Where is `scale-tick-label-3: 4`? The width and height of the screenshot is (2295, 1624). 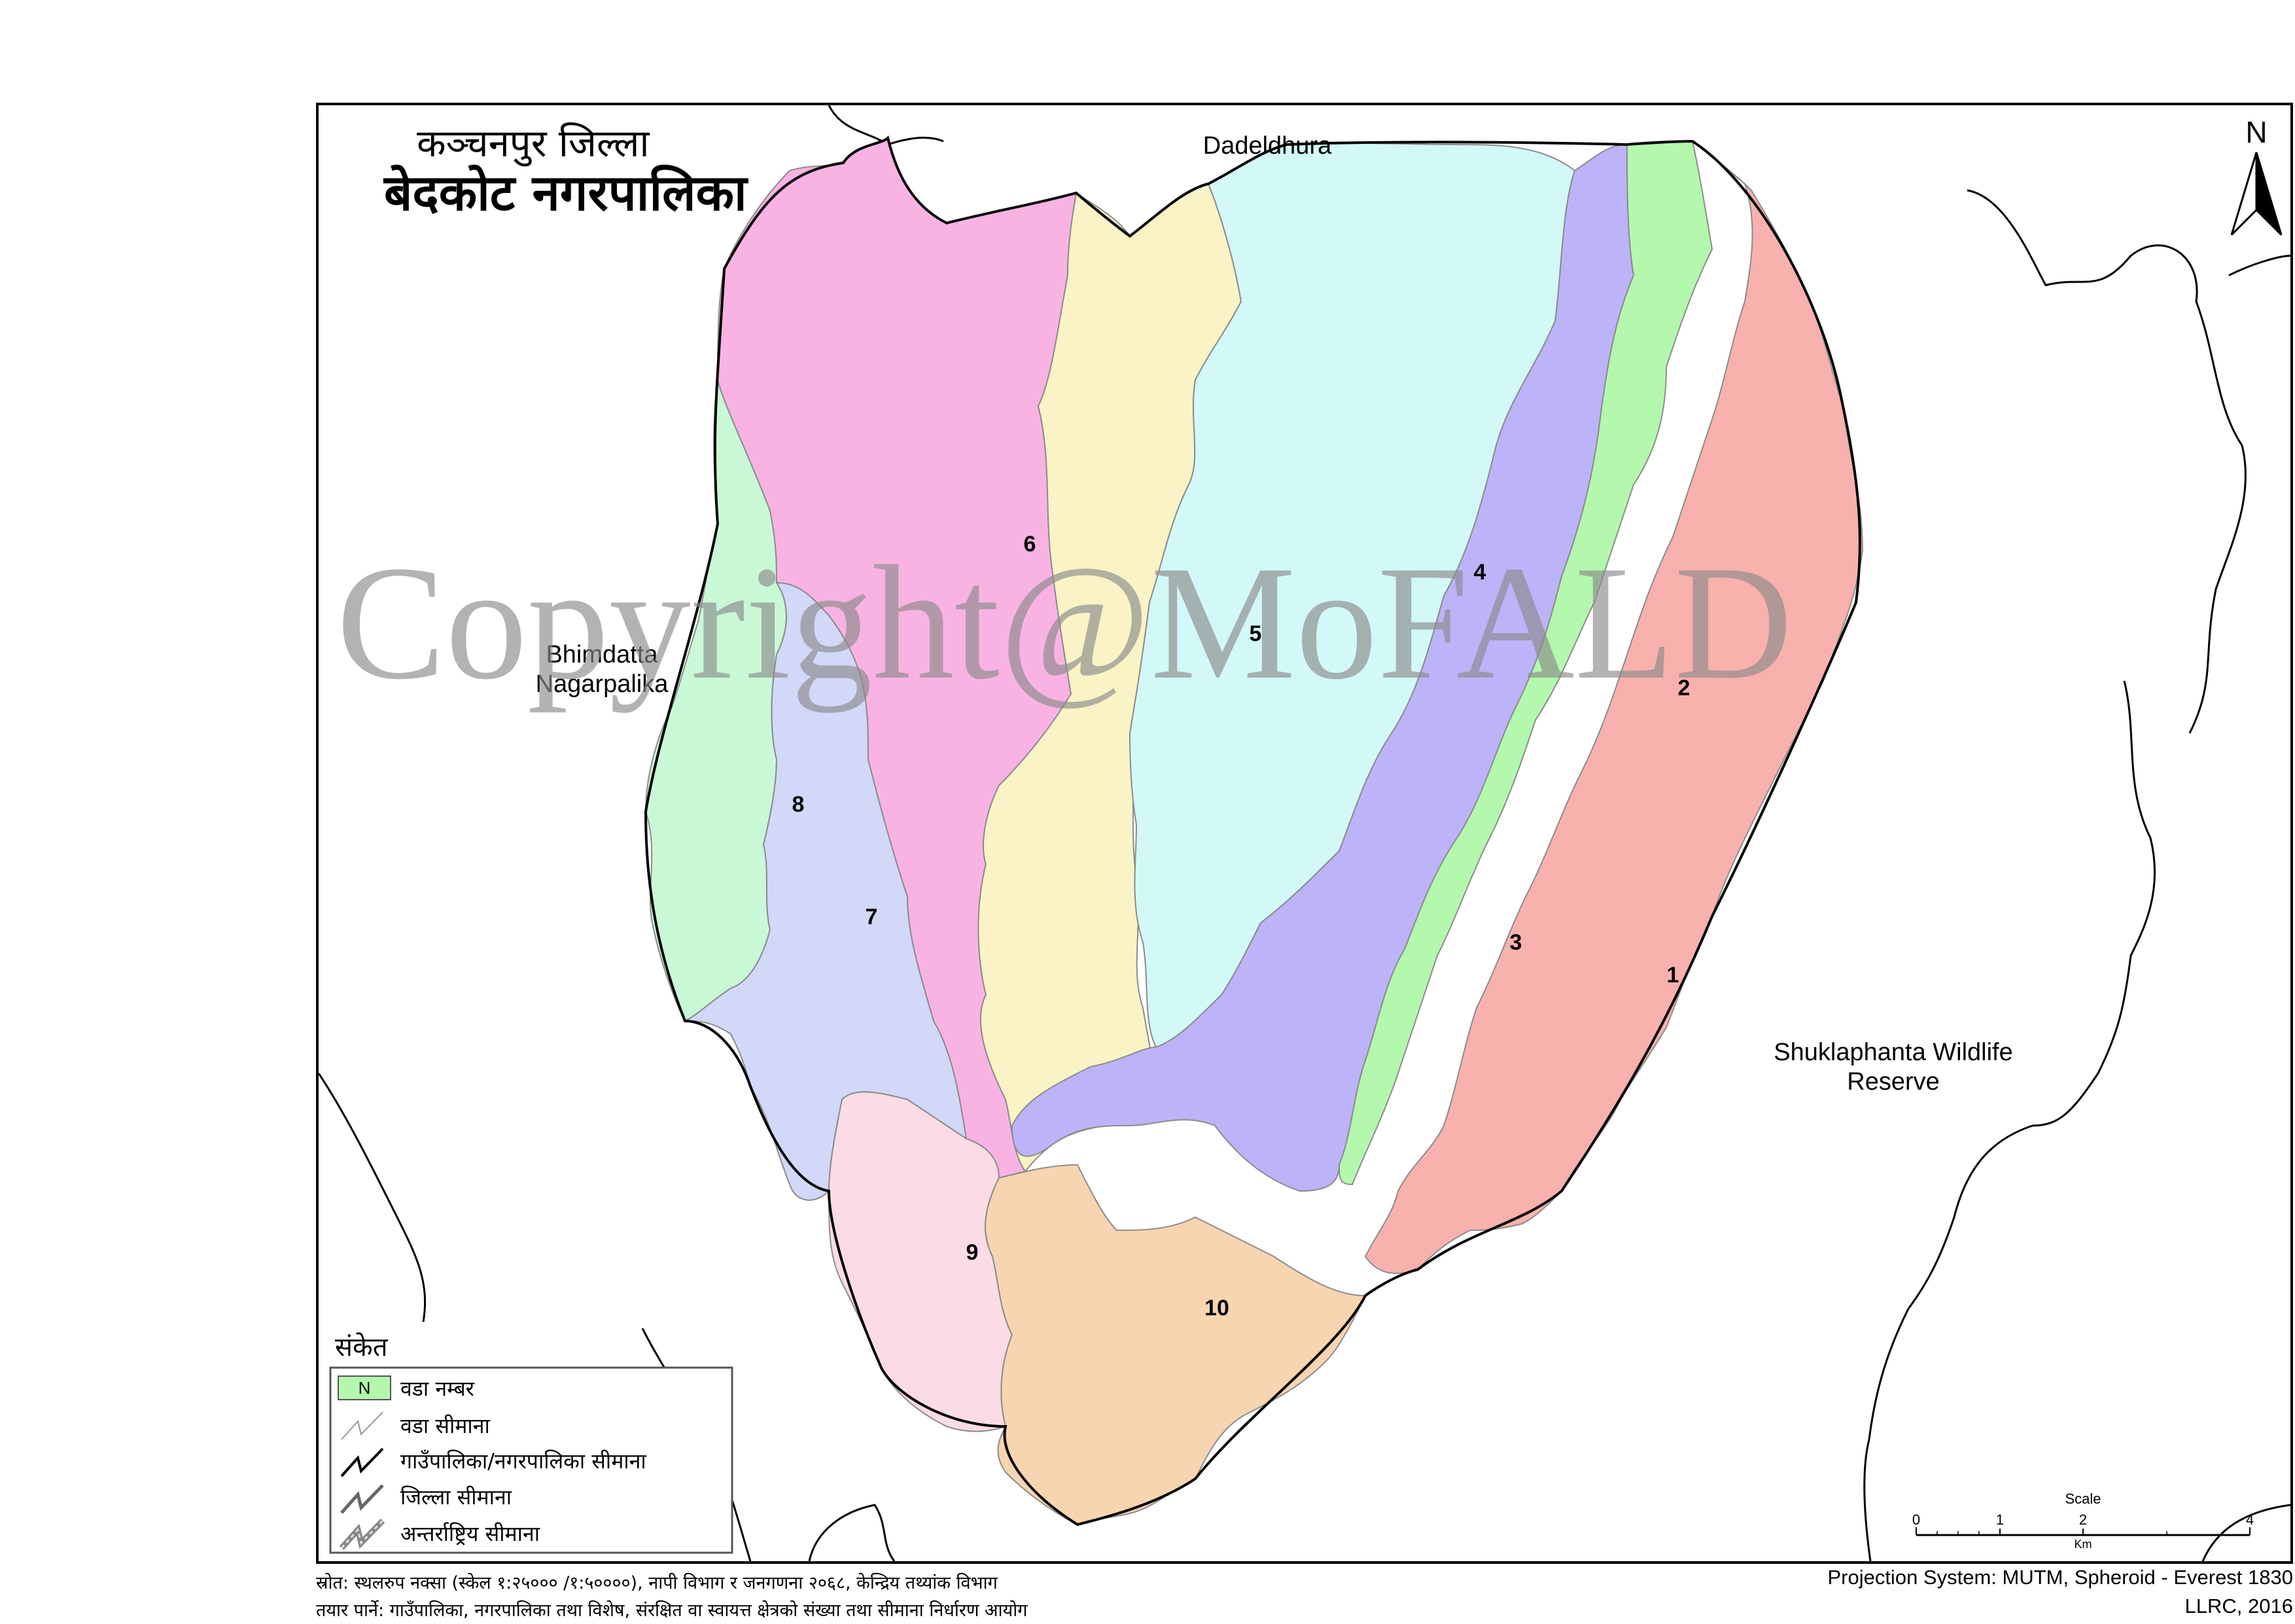
scale-tick-label-3: 4 is located at coordinates (2250, 1520).